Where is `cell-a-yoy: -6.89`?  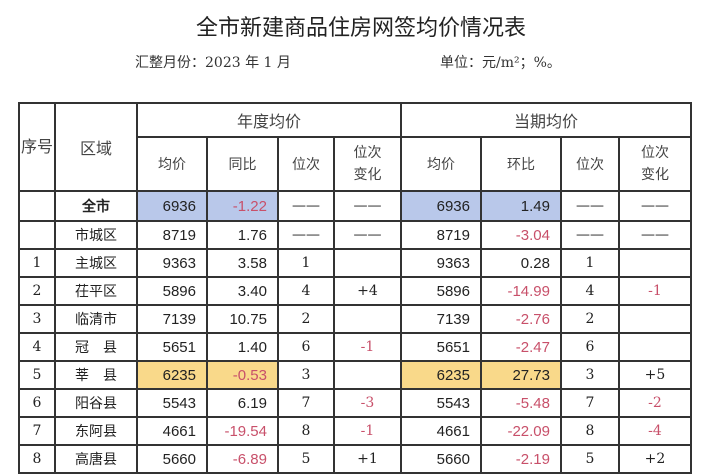 cell-a-yoy: -6.89 is located at coordinates (242, 459).